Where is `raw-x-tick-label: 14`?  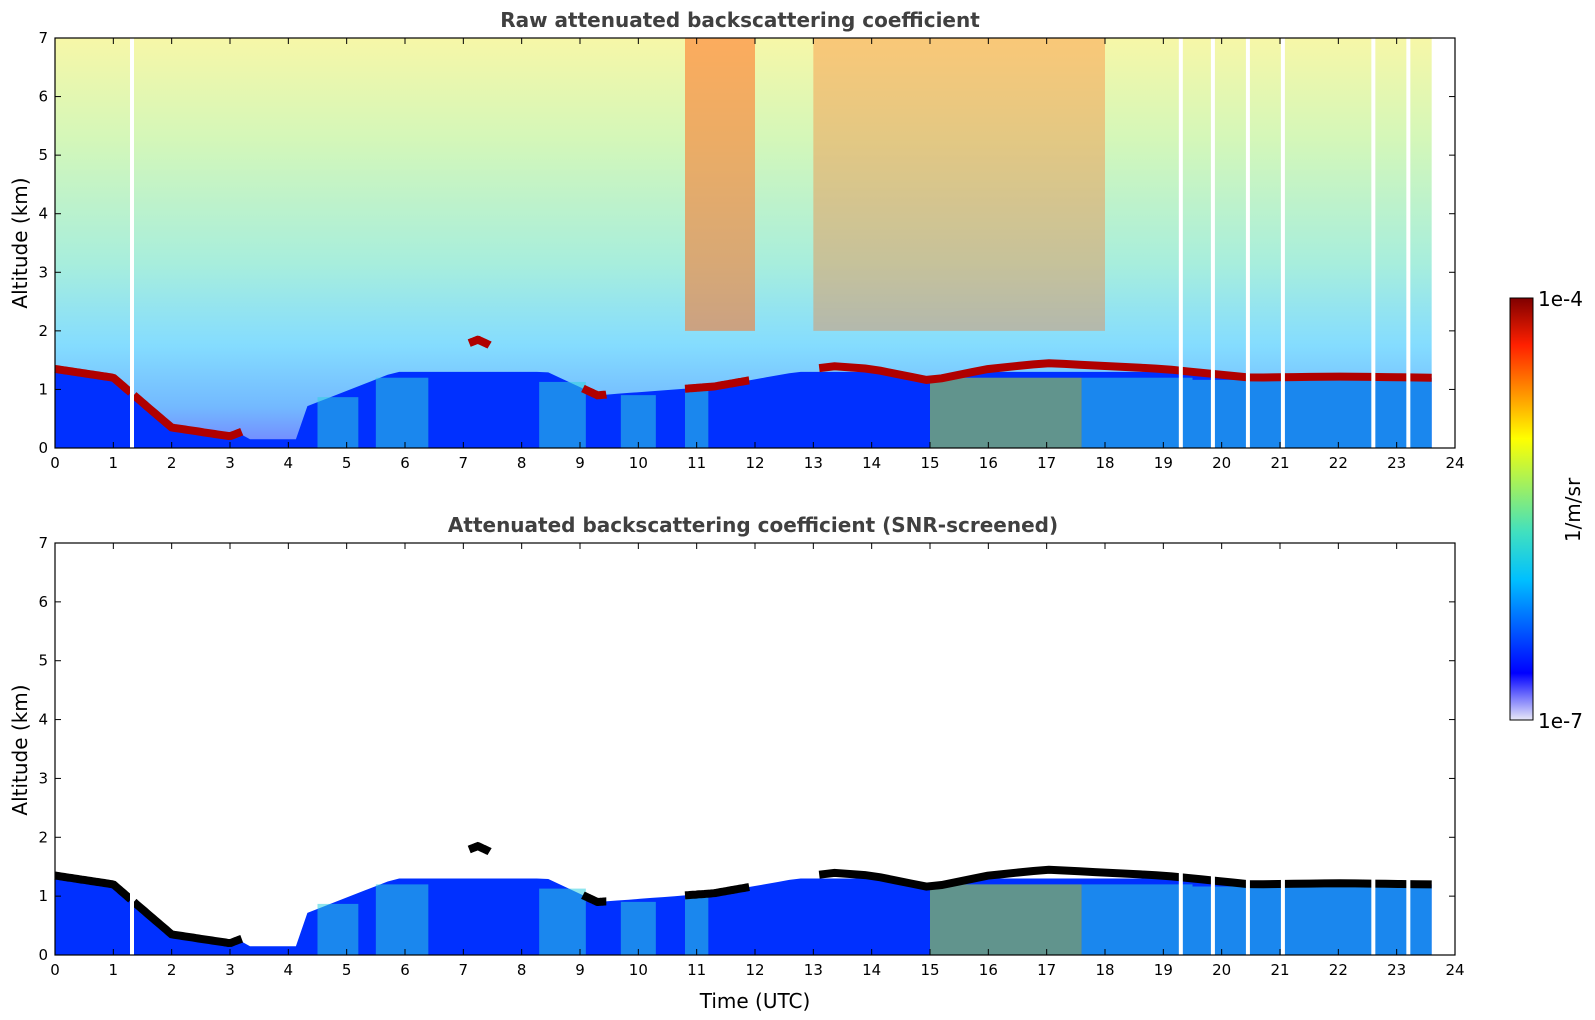
raw-x-tick-label: 14 is located at coordinates (871, 463).